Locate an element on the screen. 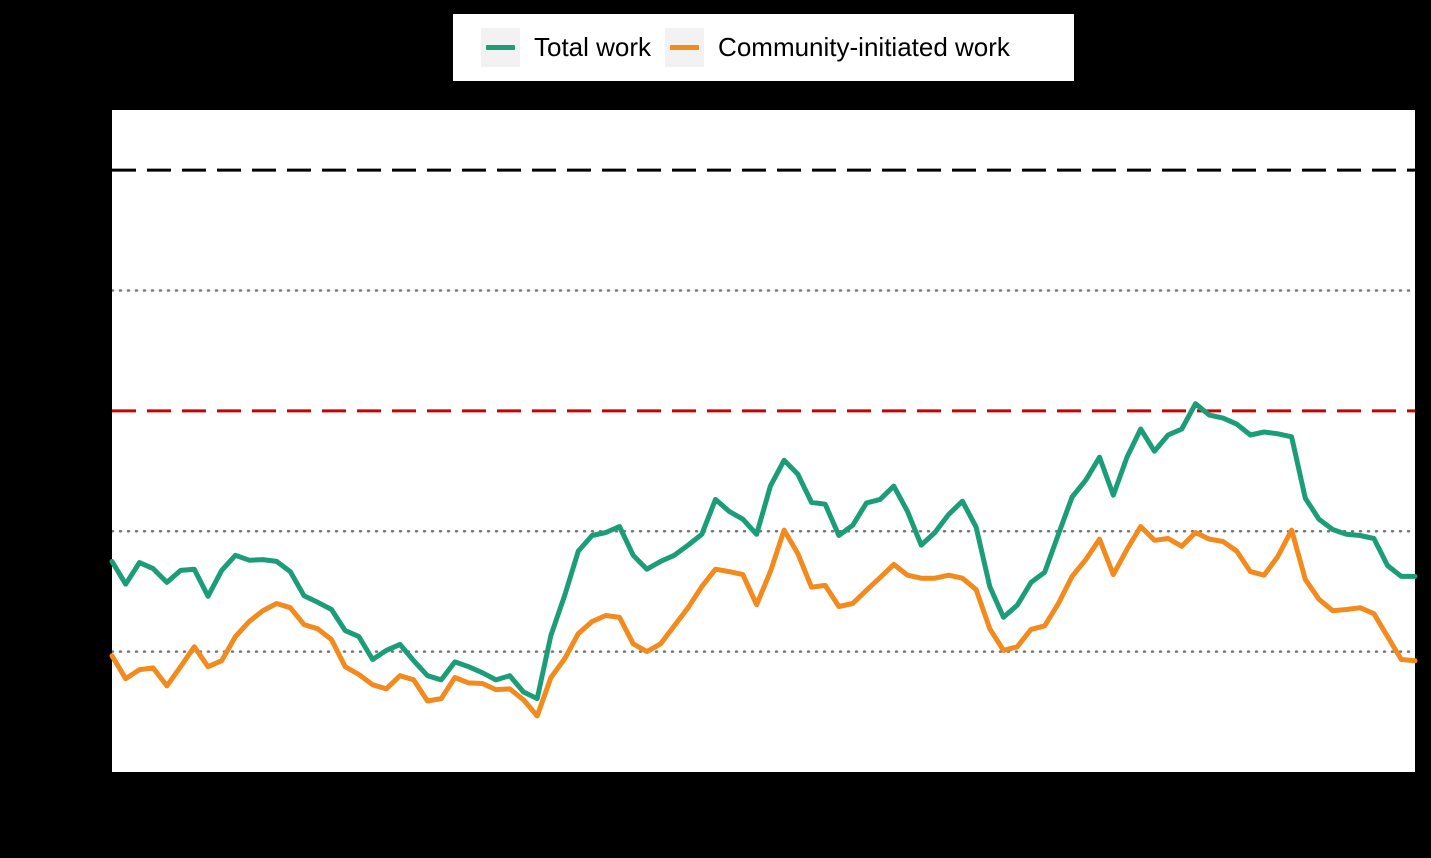  legend-swatch-community-initiated-work is located at coordinates (685, 47).